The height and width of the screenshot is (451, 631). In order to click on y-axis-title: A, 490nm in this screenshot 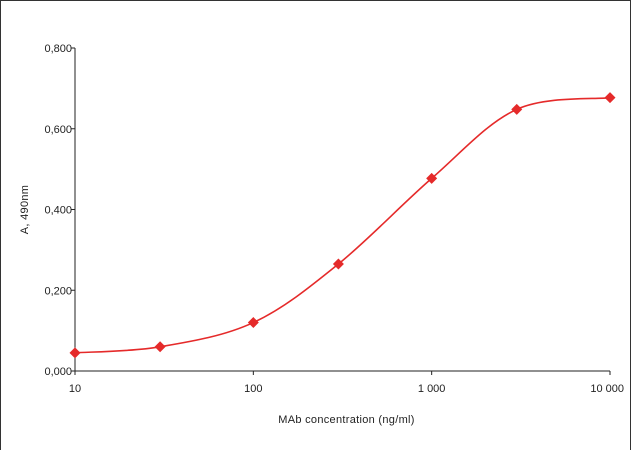, I will do `click(25, 209)`.